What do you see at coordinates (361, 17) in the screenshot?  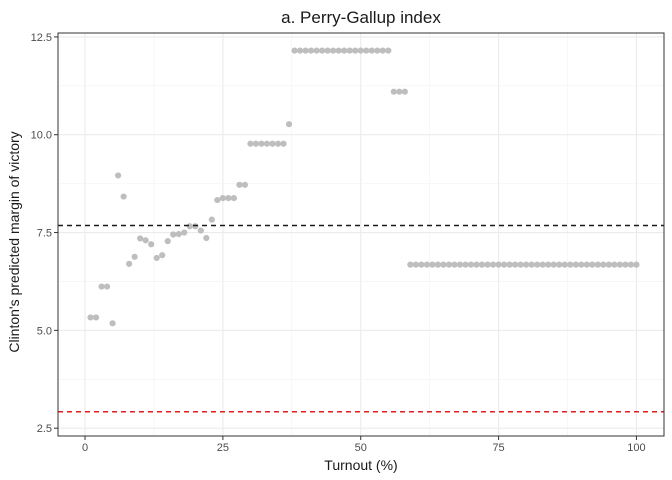 I see `chart-title: a. Perry-Gallup index` at bounding box center [361, 17].